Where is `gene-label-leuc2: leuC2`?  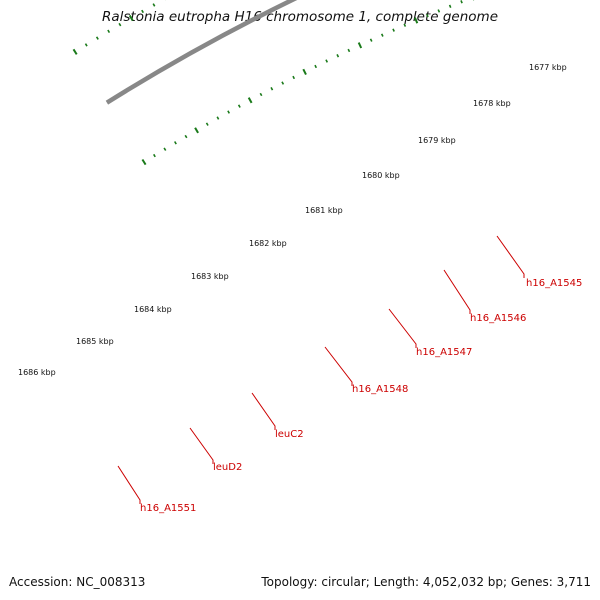 gene-label-leuc2: leuC2 is located at coordinates (289, 434).